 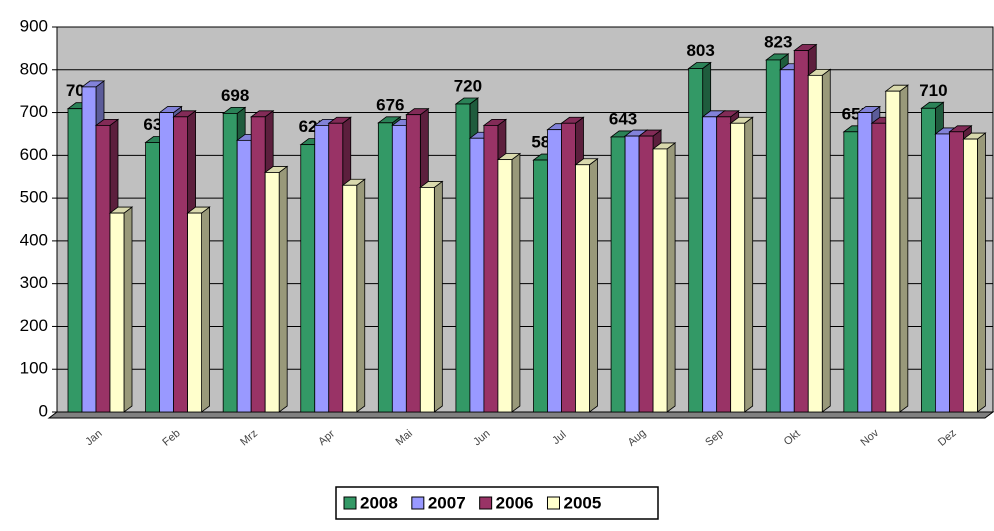 What do you see at coordinates (34, 111) in the screenshot?
I see `y-tick-label: 700` at bounding box center [34, 111].